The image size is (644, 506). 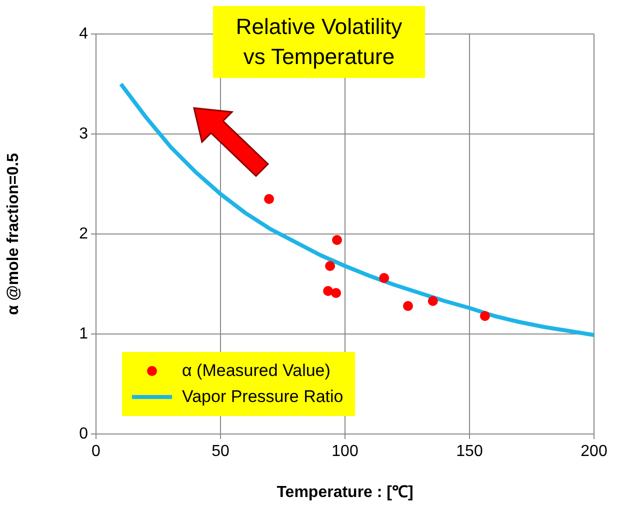 What do you see at coordinates (13, 233) in the screenshot?
I see `y-axis-title: α @mole fraction=0.5` at bounding box center [13, 233].